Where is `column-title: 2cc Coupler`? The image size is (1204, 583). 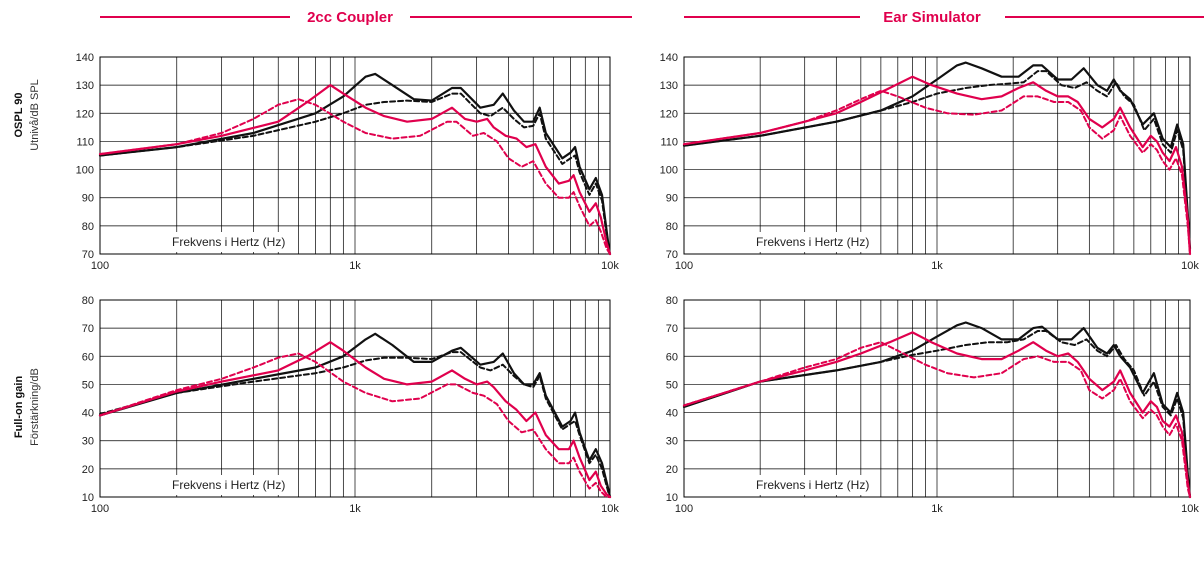
column-title: 2cc Coupler is located at coordinates (350, 17).